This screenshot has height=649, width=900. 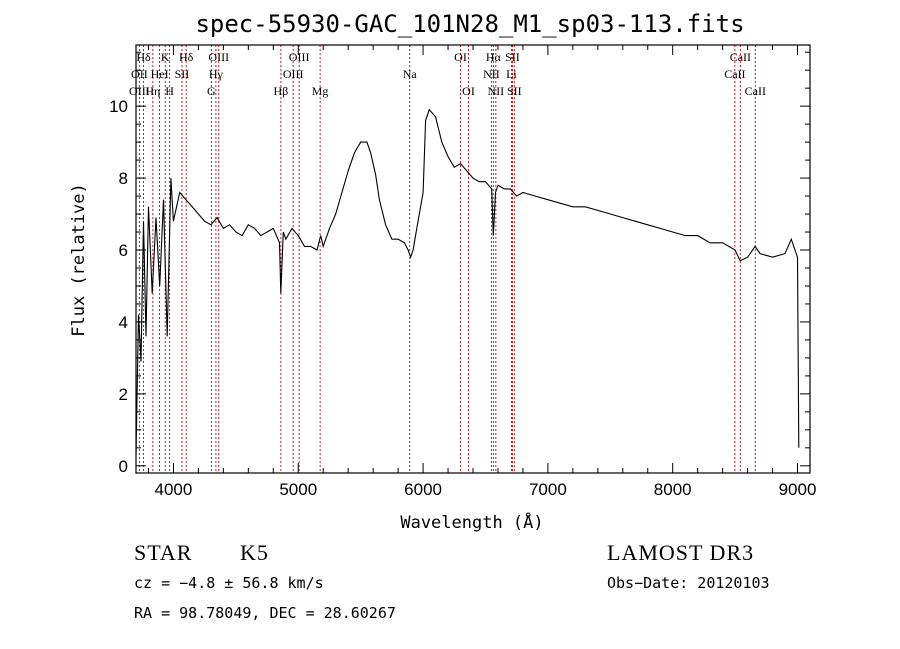 I want to click on redshift-cz: cz = −4.8 ± 56.8 km/s, so click(x=229, y=583).